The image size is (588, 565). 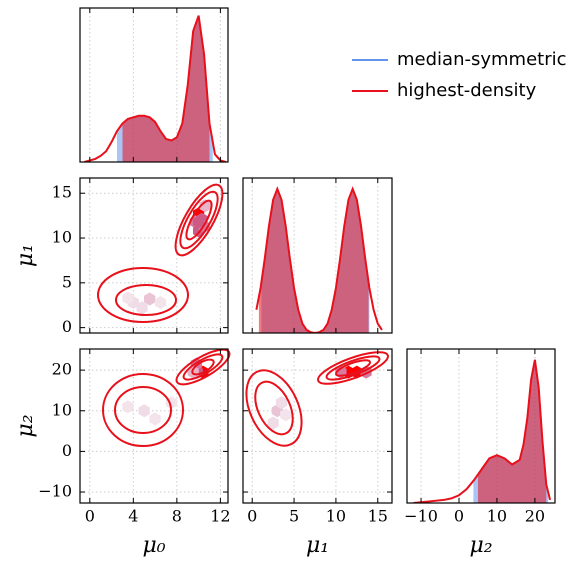 I want to click on x-tick-label: 8, so click(x=177, y=516).